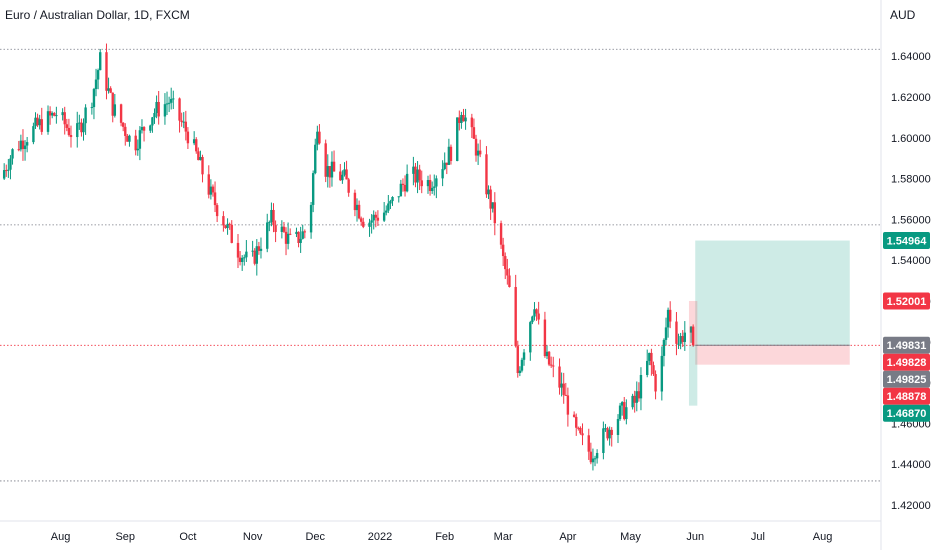 This screenshot has width=932, height=550. Describe the element at coordinates (187, 537) in the screenshot. I see `time-tick-label: Oct` at that location.